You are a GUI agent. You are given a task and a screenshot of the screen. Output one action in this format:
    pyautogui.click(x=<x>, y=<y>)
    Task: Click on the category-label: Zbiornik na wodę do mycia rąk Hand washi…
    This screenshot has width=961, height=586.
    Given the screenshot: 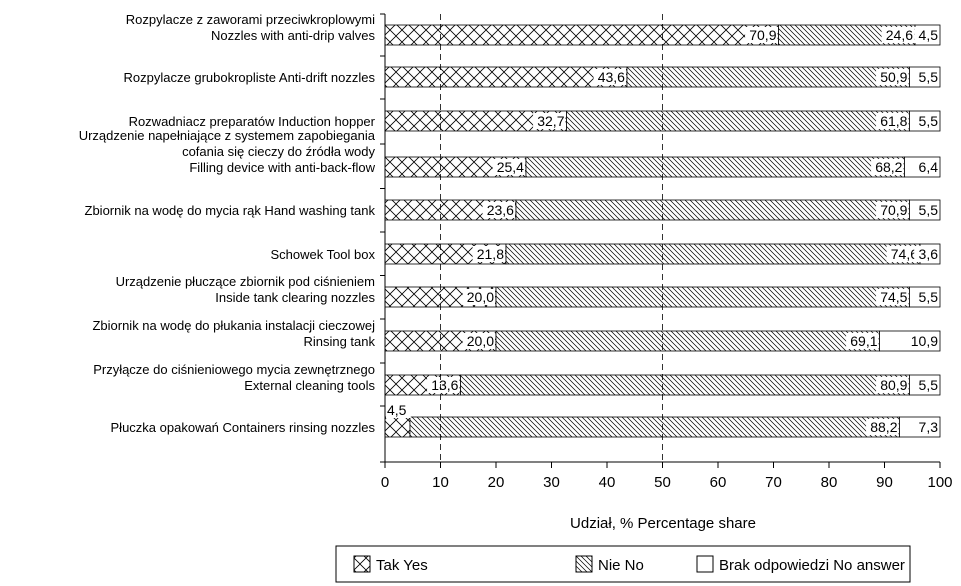 What is the action you would take?
    pyautogui.click(x=230, y=210)
    